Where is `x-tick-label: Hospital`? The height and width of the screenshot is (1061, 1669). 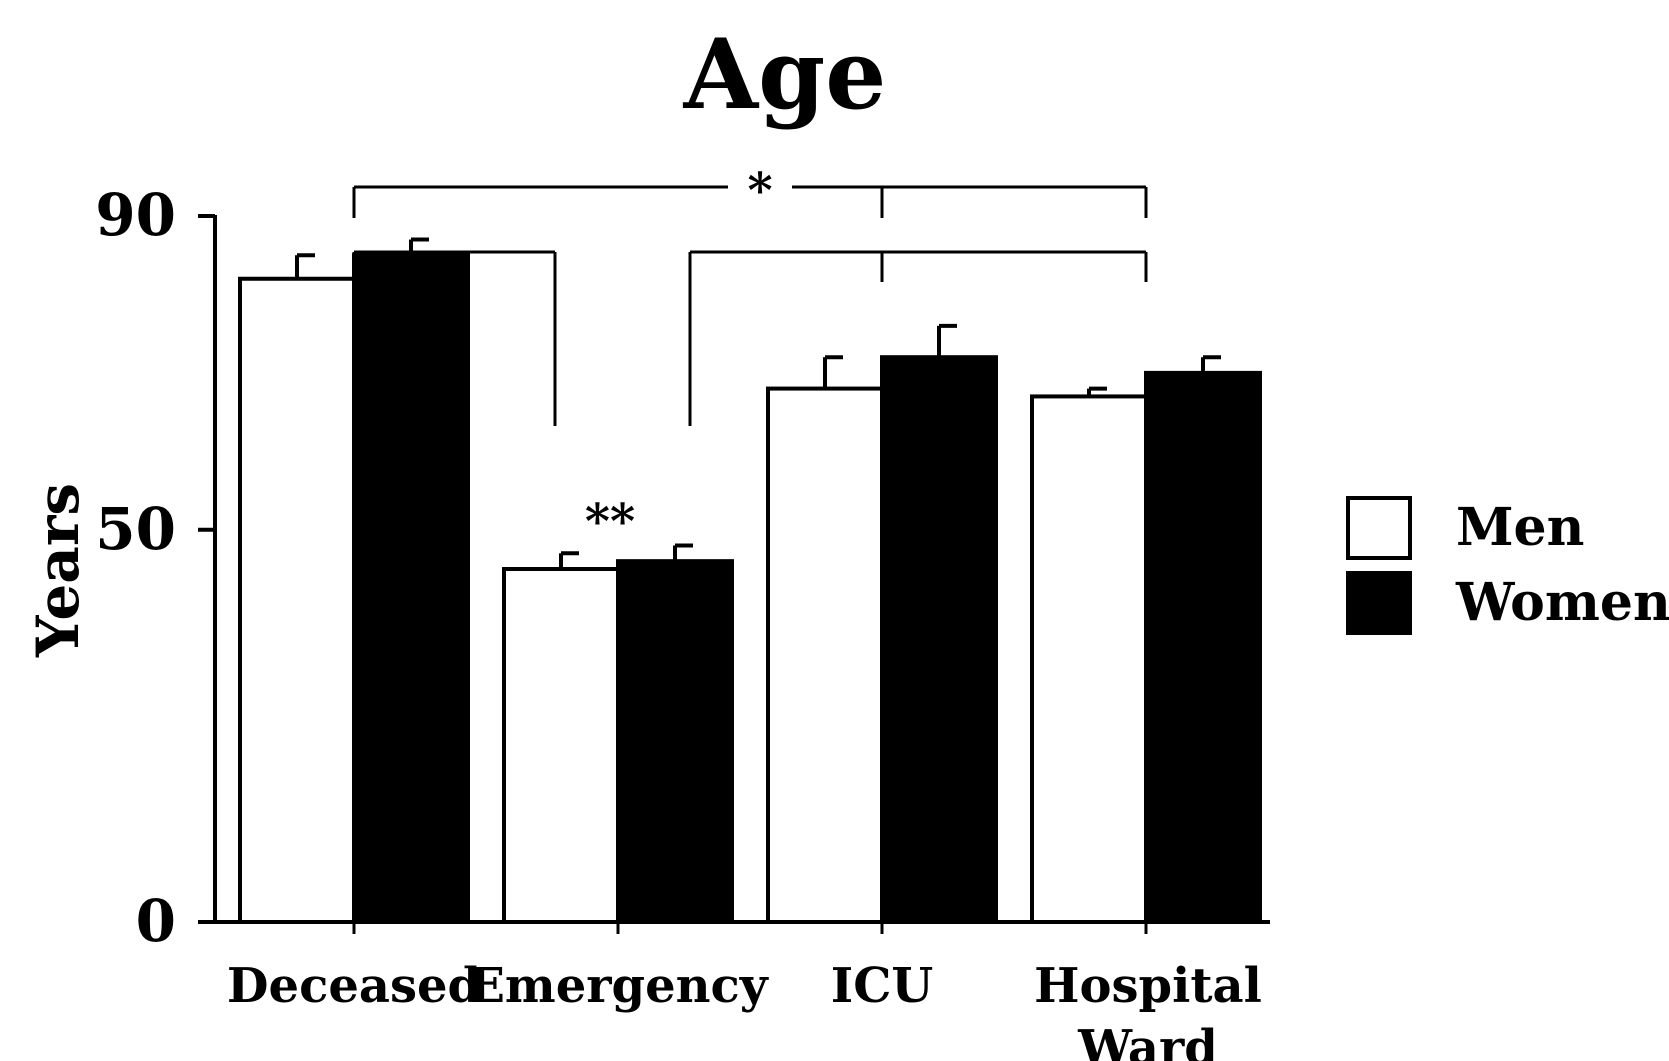 x-tick-label: Hospital is located at coordinates (1148, 986).